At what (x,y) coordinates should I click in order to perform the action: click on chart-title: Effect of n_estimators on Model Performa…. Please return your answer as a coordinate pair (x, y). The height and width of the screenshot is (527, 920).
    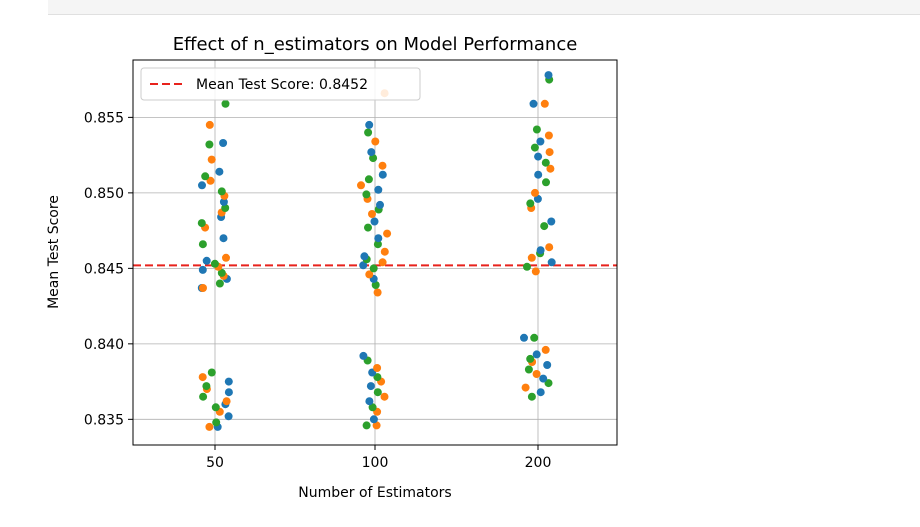
    Looking at the image, I should click on (375, 44).